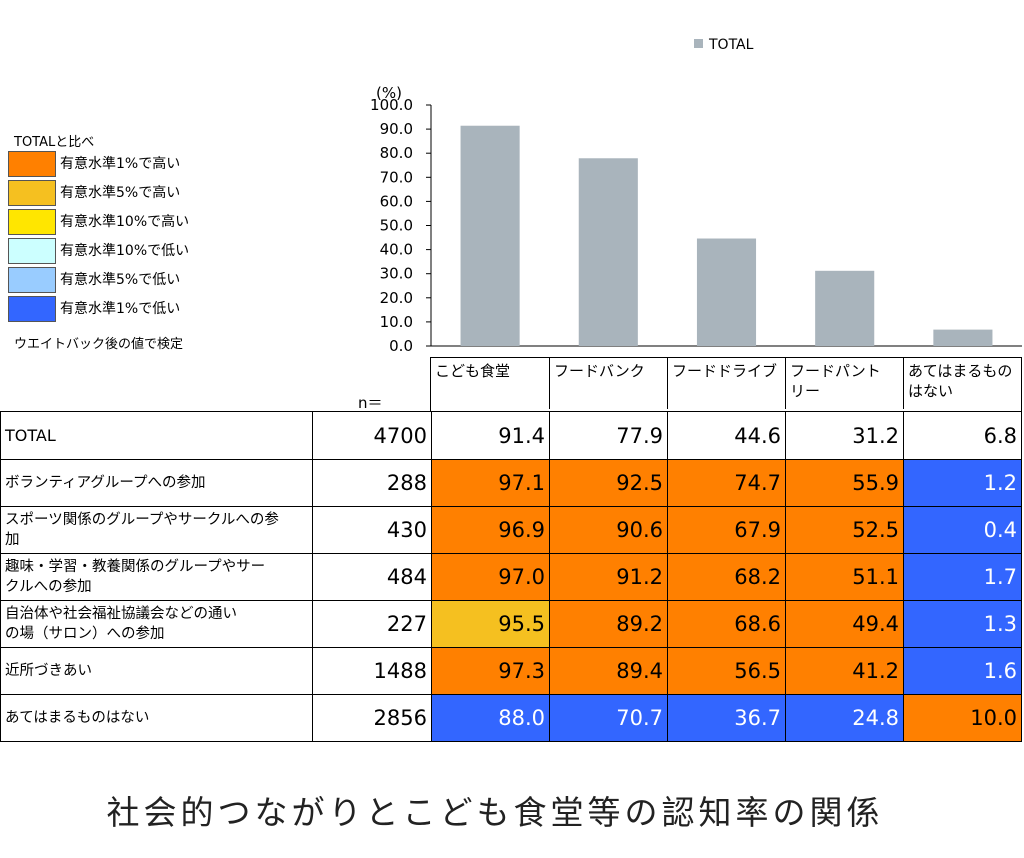  What do you see at coordinates (120, 280) in the screenshot?
I see `legend-label: 有意水準5%で低い` at bounding box center [120, 280].